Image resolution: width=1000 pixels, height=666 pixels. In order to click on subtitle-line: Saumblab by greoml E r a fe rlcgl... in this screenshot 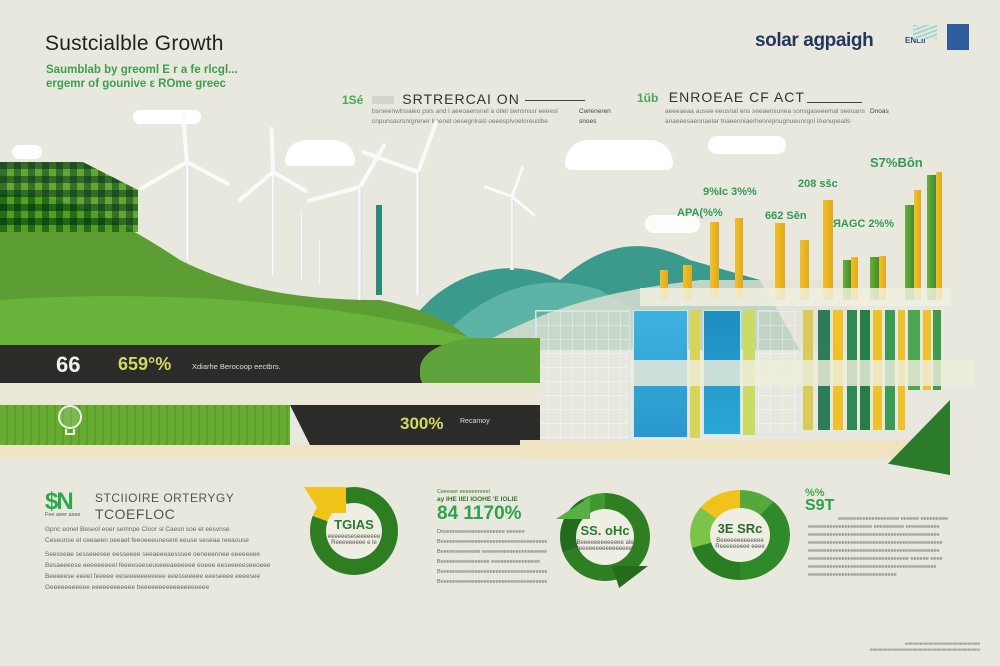, I will do `click(142, 70)`.